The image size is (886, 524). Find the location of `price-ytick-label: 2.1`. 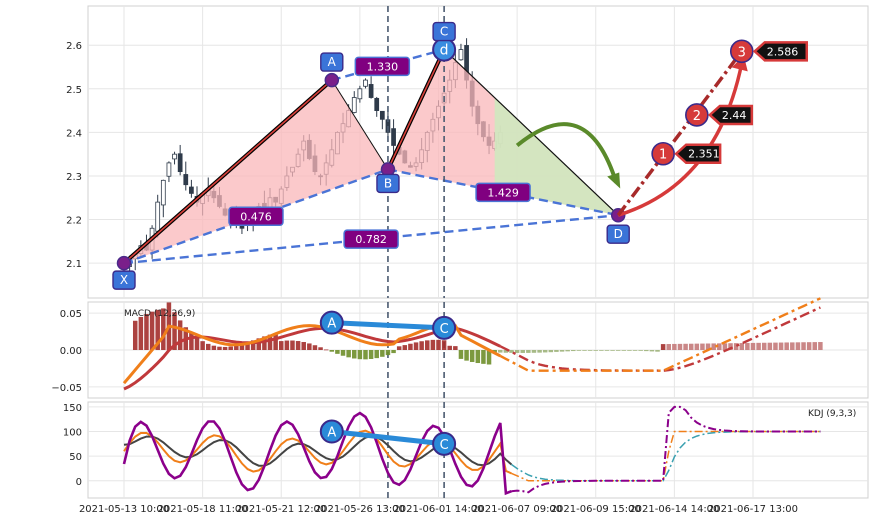

price-ytick-label: 2.1 is located at coordinates (74, 264).